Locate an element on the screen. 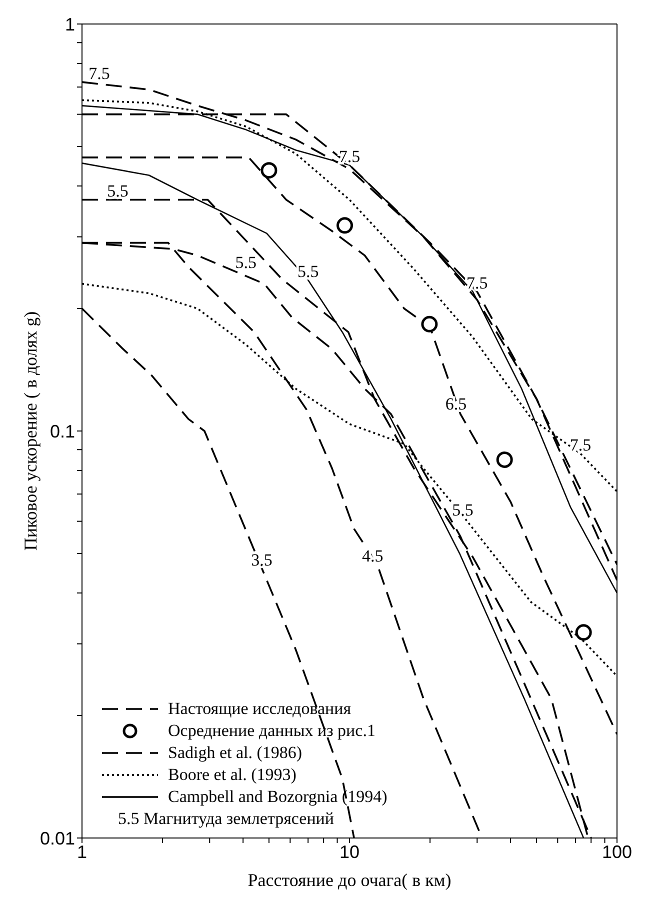 Image resolution: width=646 pixels, height=902 pixels. y-tick-label: 0.01 is located at coordinates (57, 838).